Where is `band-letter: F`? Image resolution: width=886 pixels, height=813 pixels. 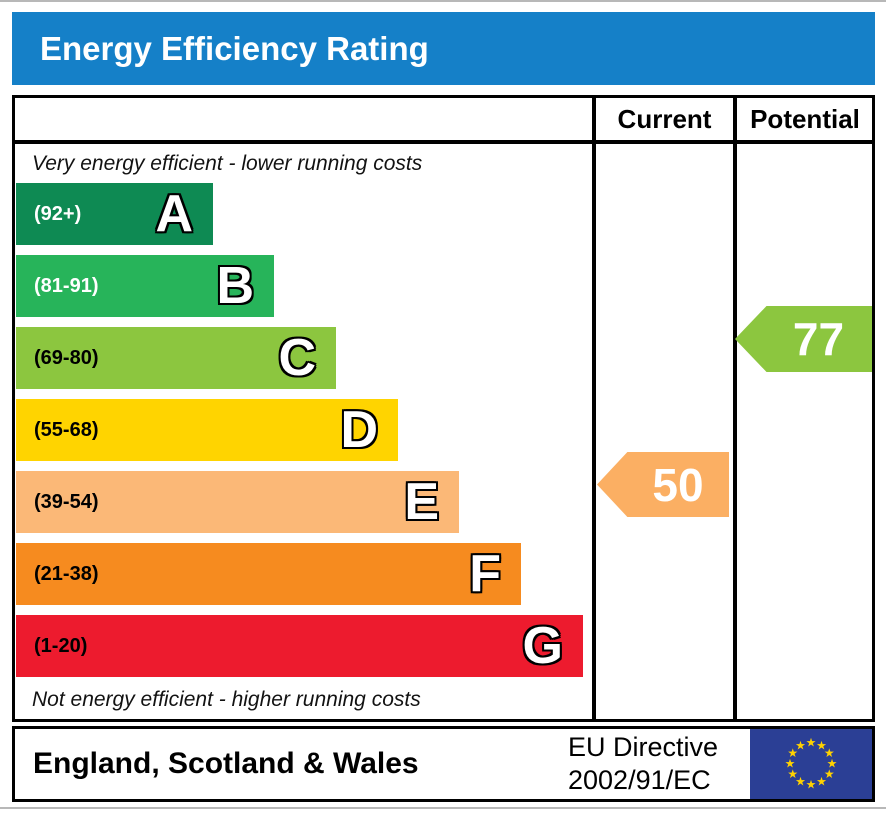
band-letter: F is located at coordinates (485, 574).